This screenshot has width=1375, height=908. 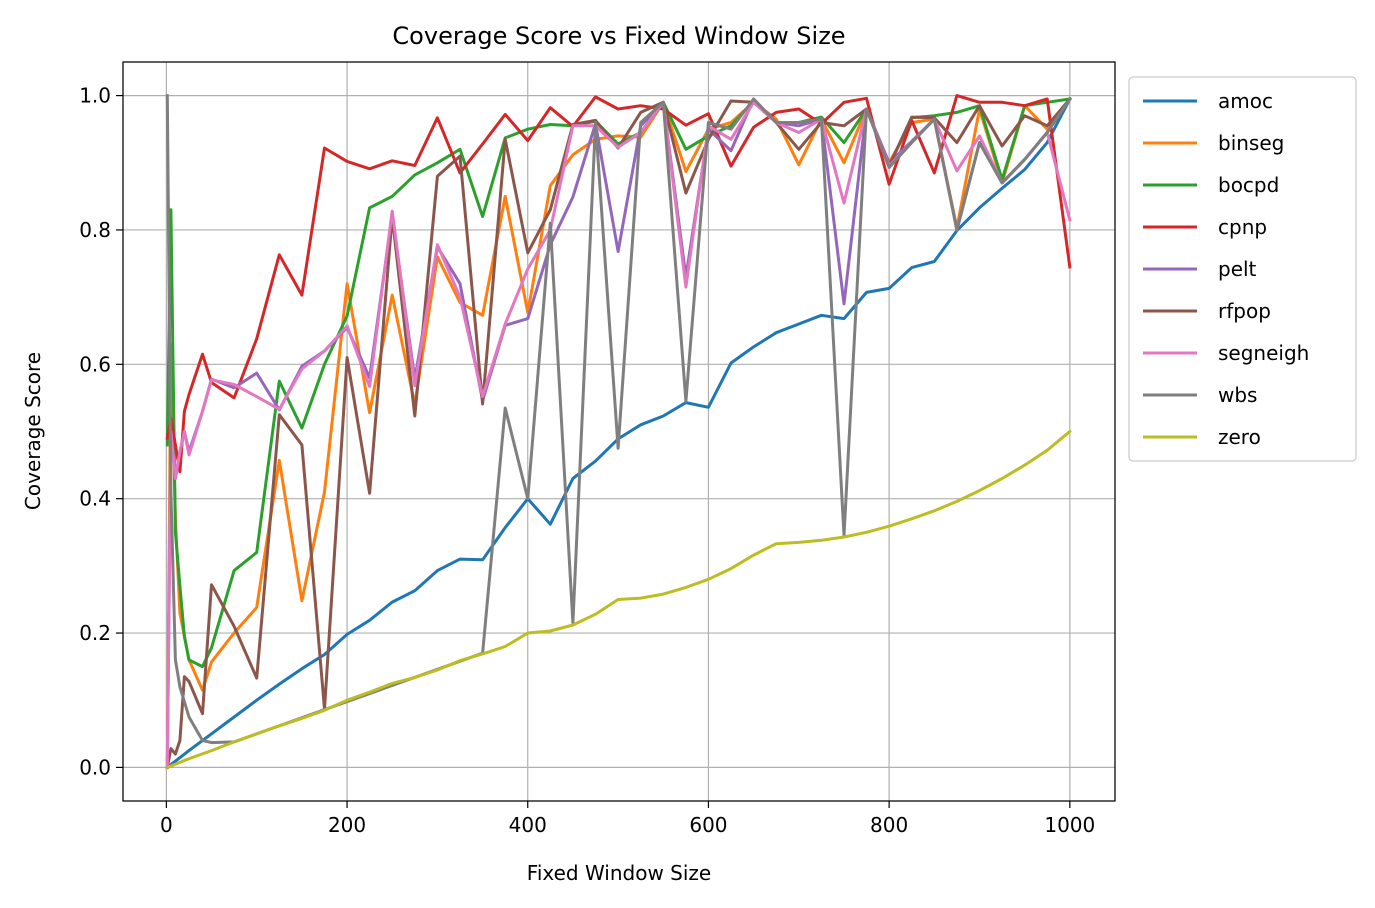 I want to click on x-tick-label: 600, so click(x=708, y=825).